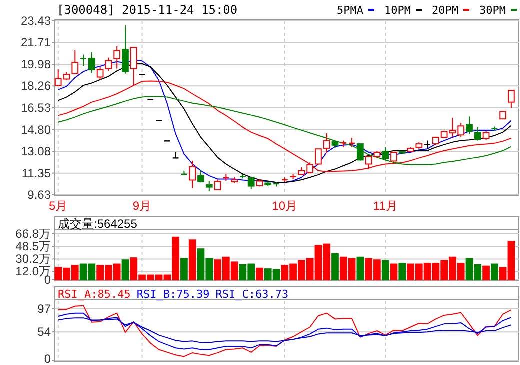 Image resolution: width=520 pixels, height=365 pixels. Describe the element at coordinates (36, 21) in the screenshot. I see `y-tick-label: 23.43` at that location.